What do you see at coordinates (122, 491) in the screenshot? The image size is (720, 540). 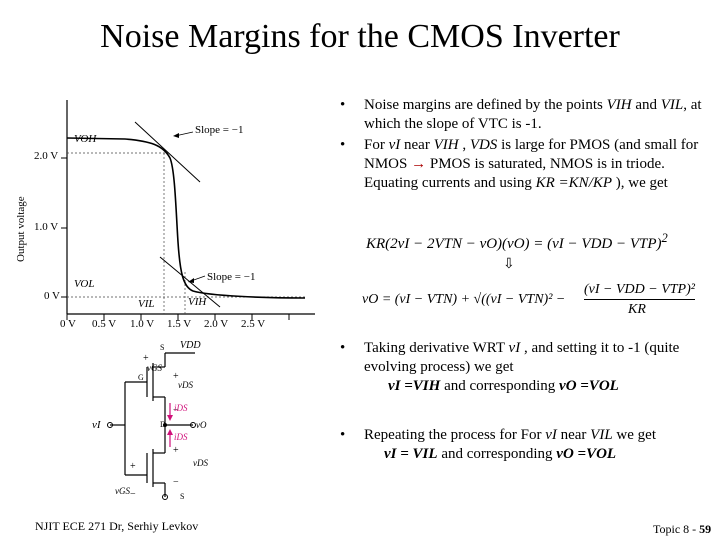 I see `circuit-vgs-bot: vGS` at bounding box center [122, 491].